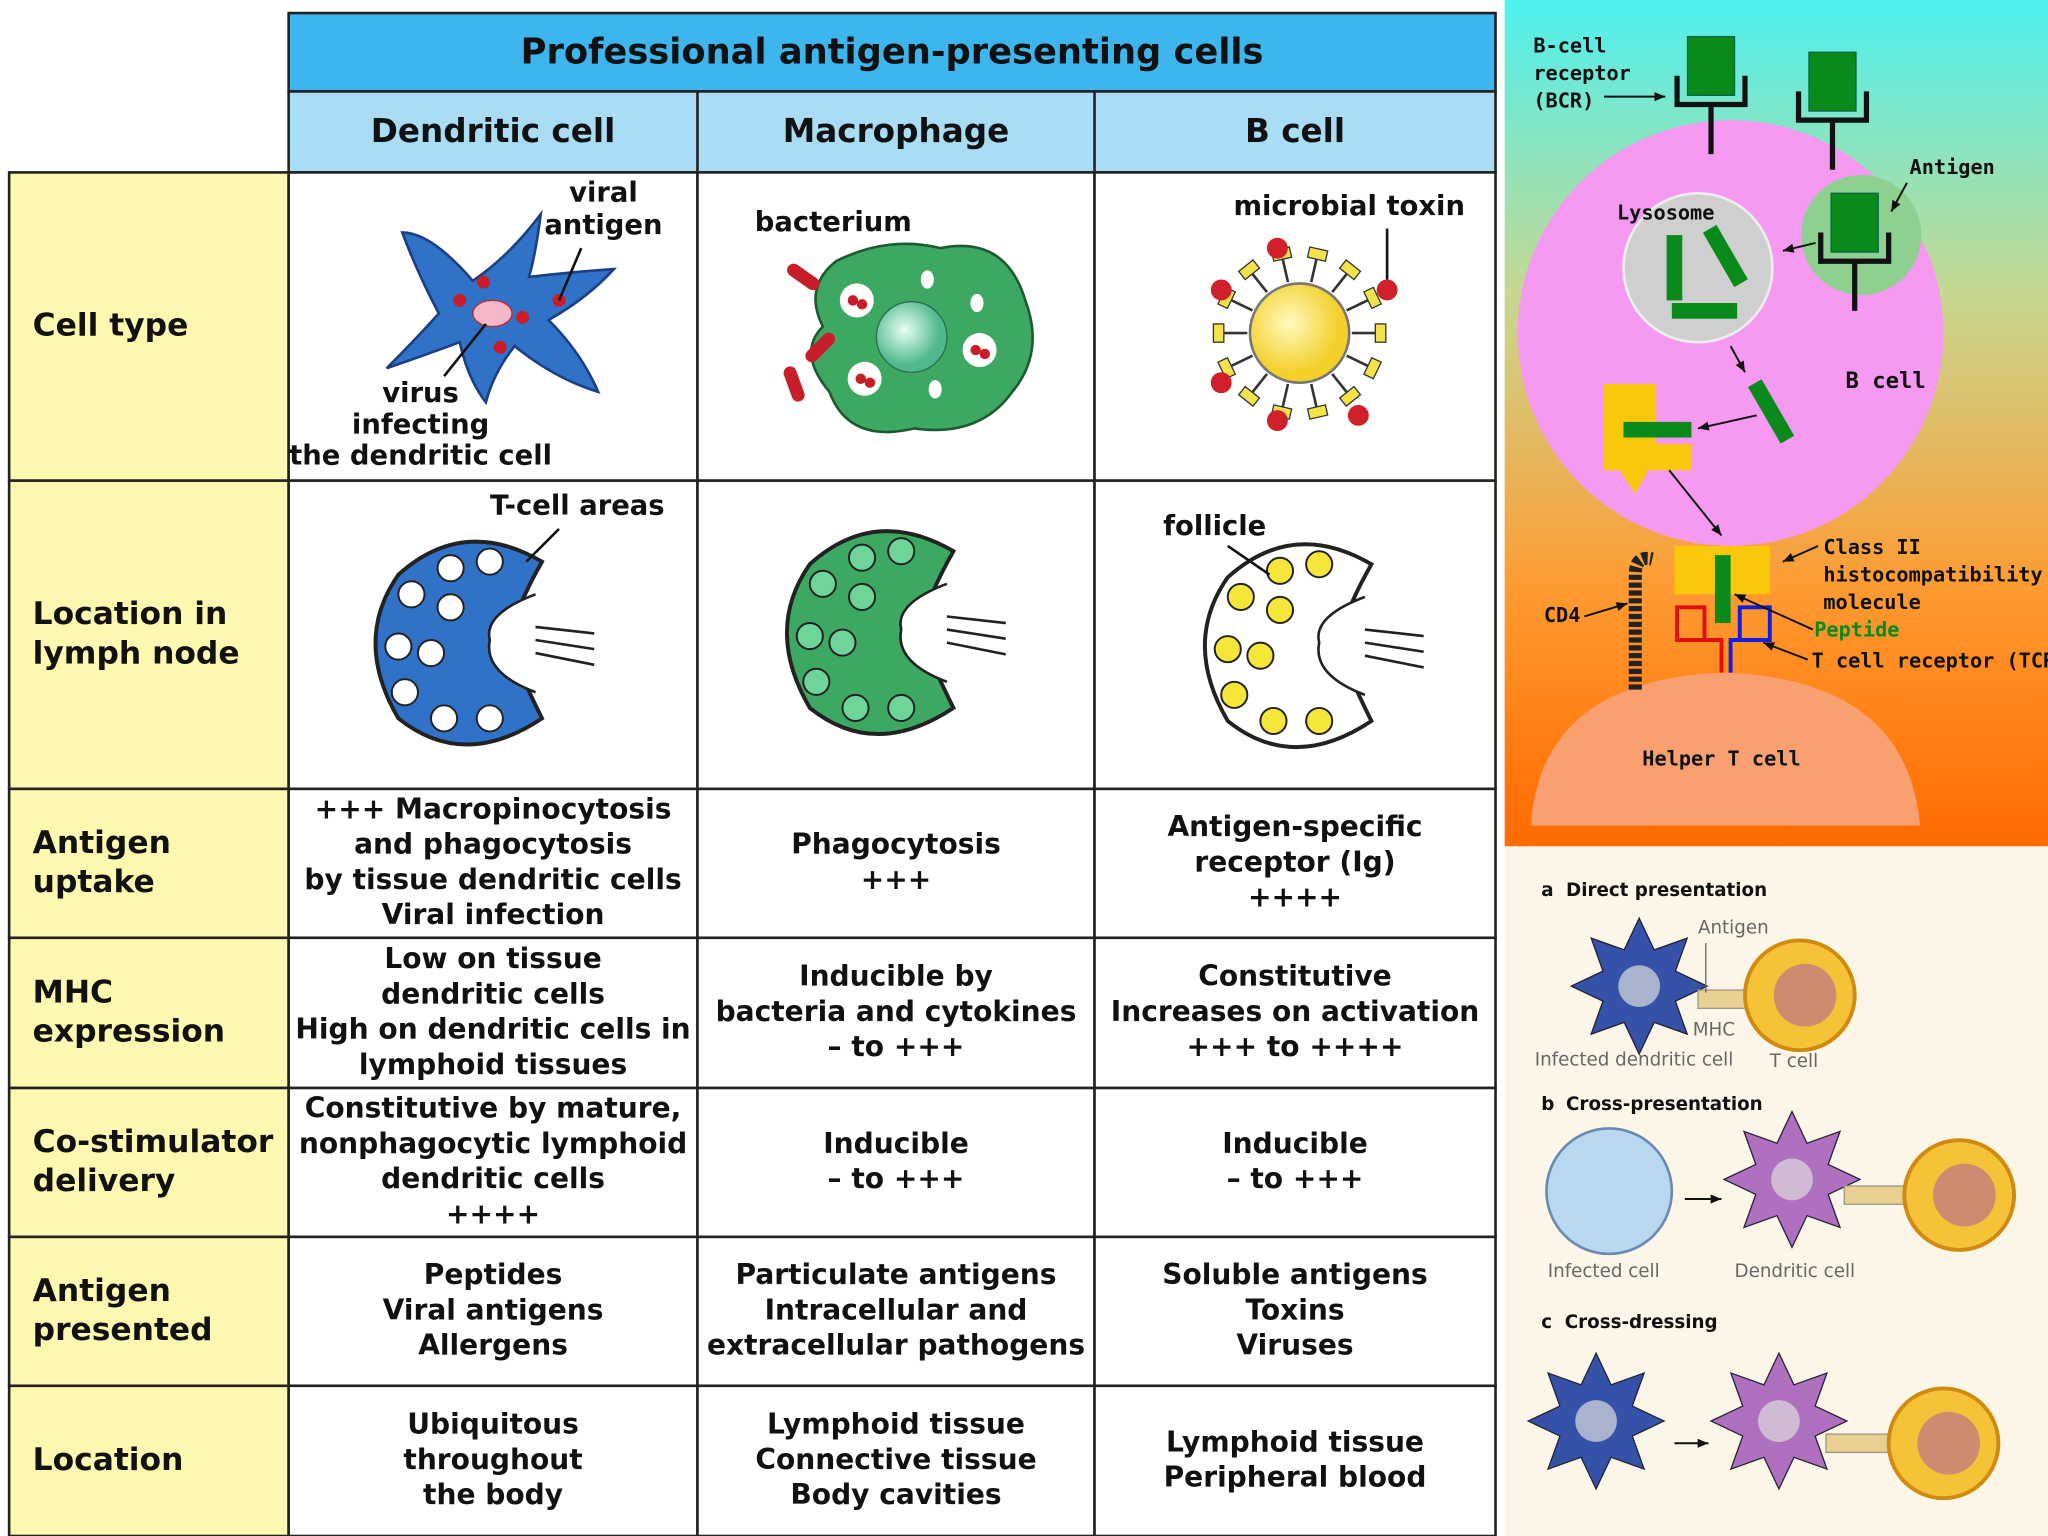 Image resolution: width=2048 pixels, height=1536 pixels. I want to click on tcr-red, so click(1699, 639).